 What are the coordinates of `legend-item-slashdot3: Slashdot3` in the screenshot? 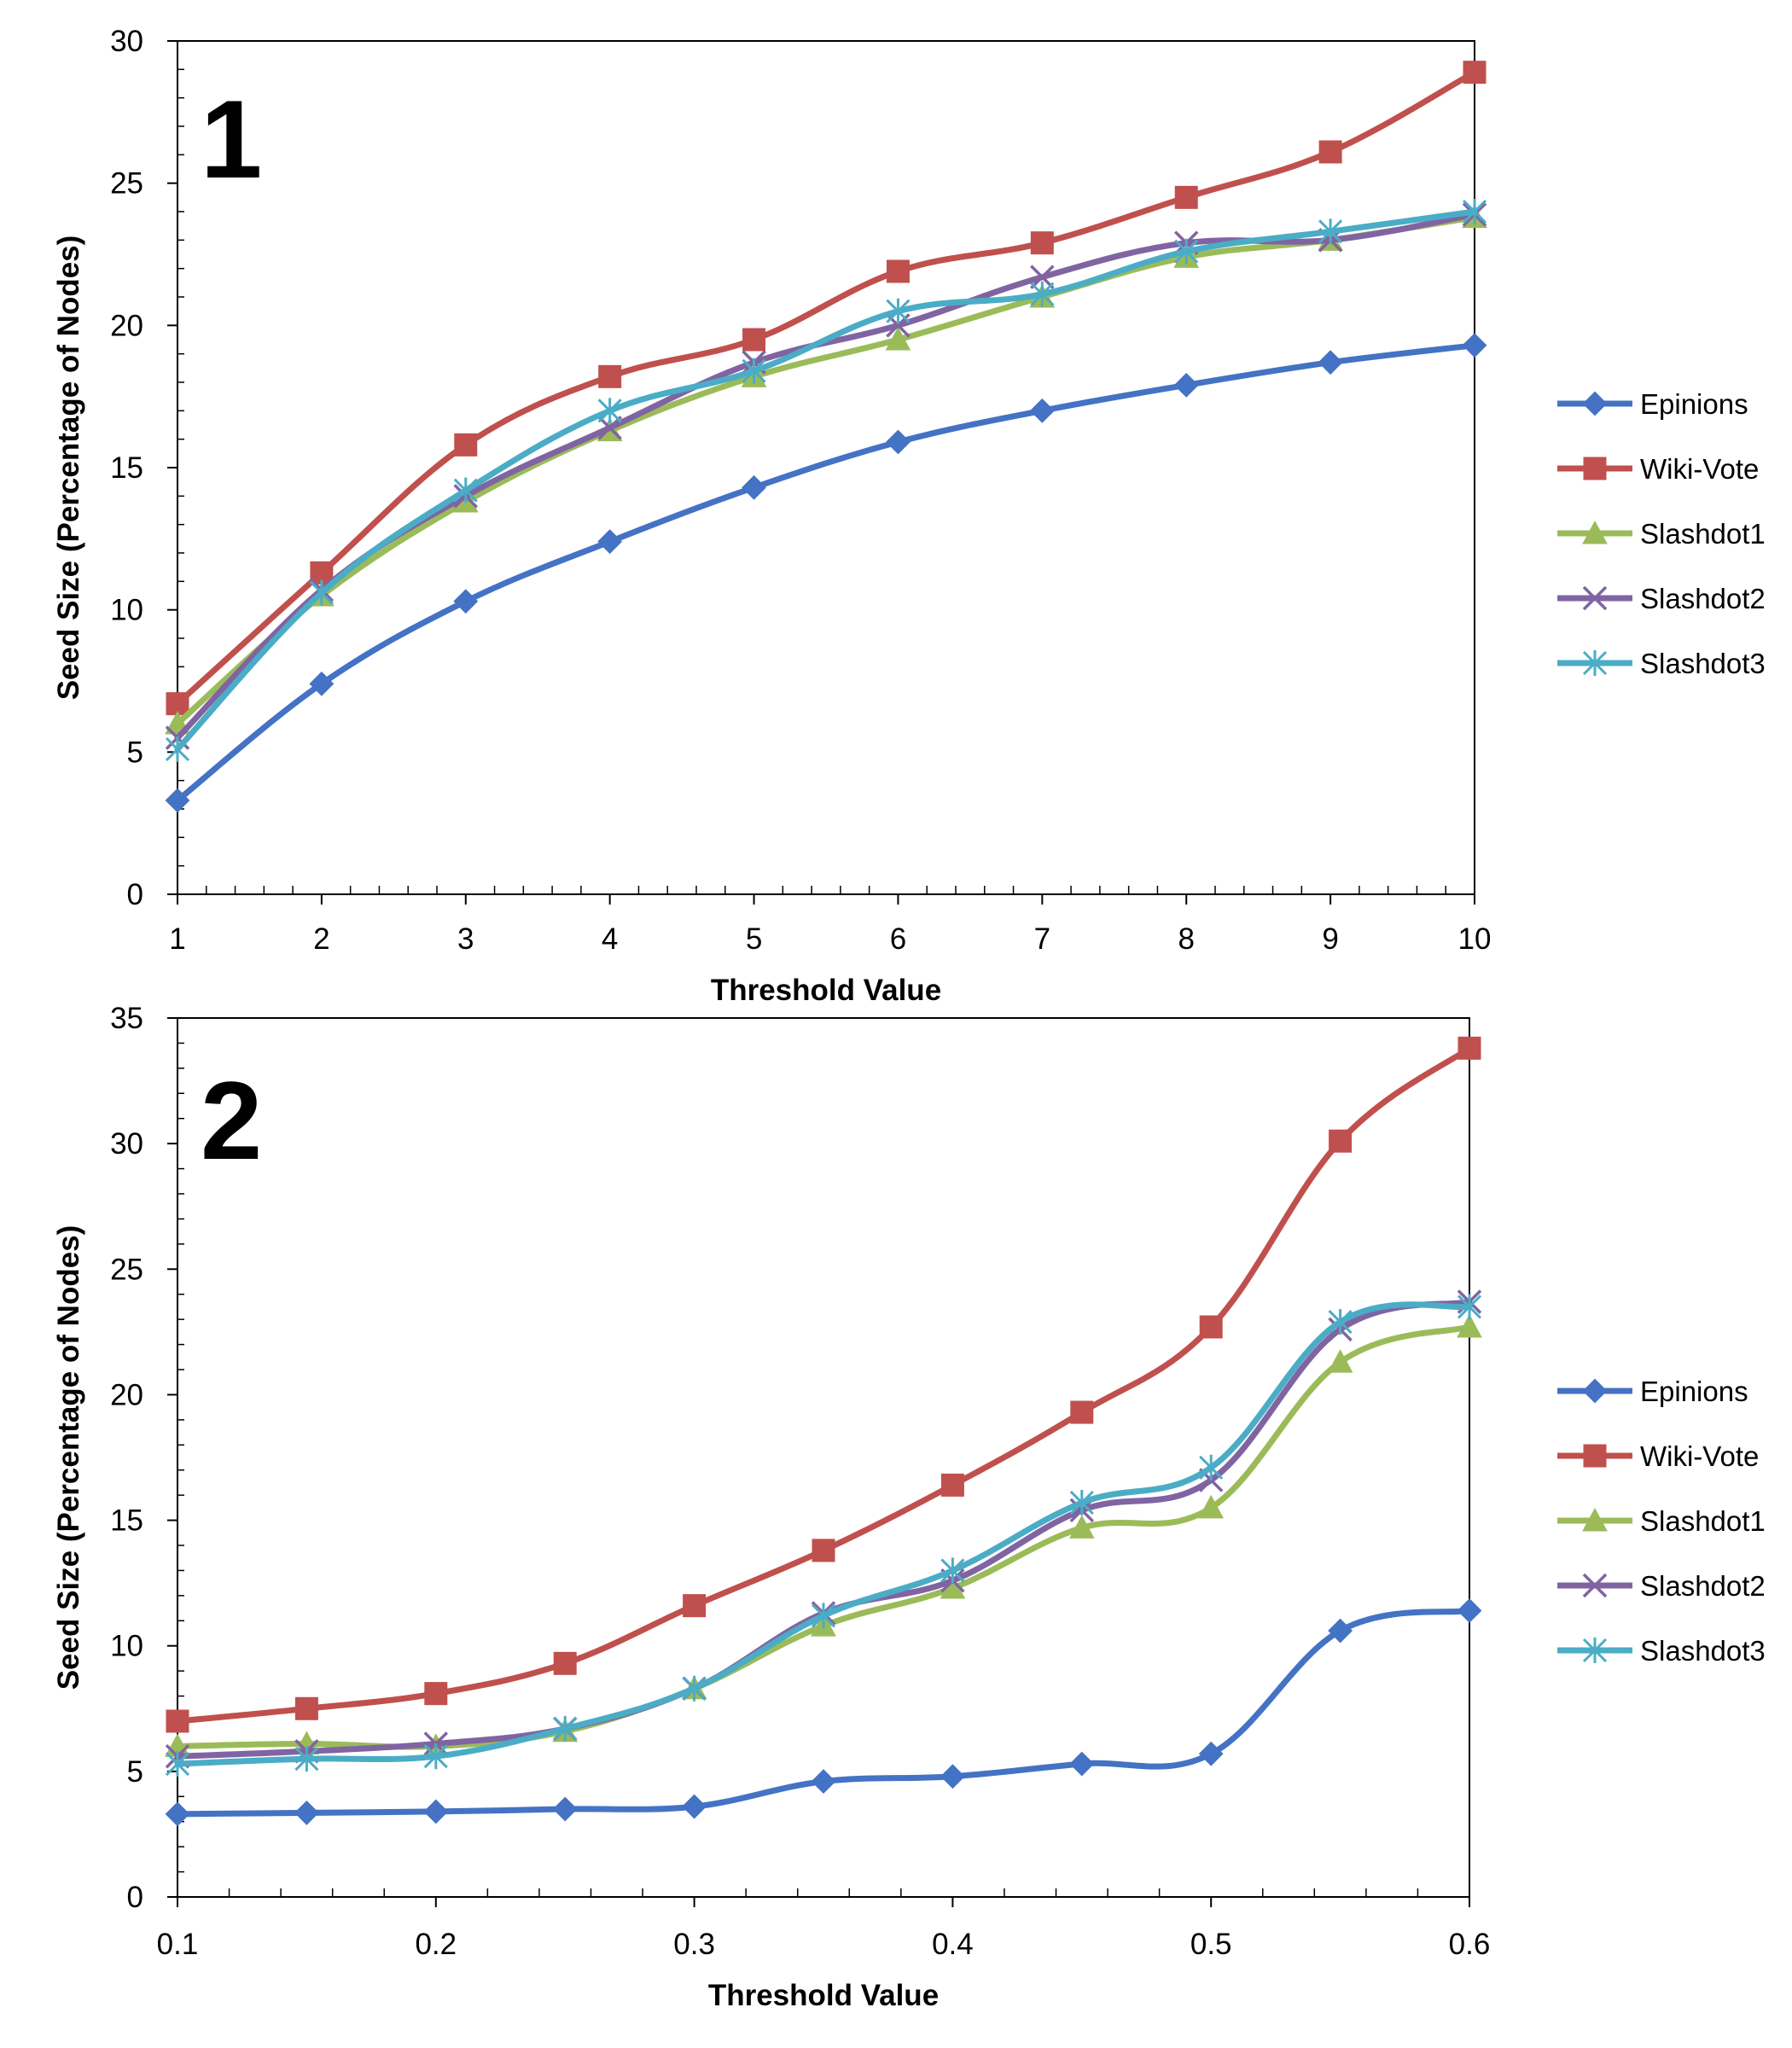 It's located at (1661, 663).